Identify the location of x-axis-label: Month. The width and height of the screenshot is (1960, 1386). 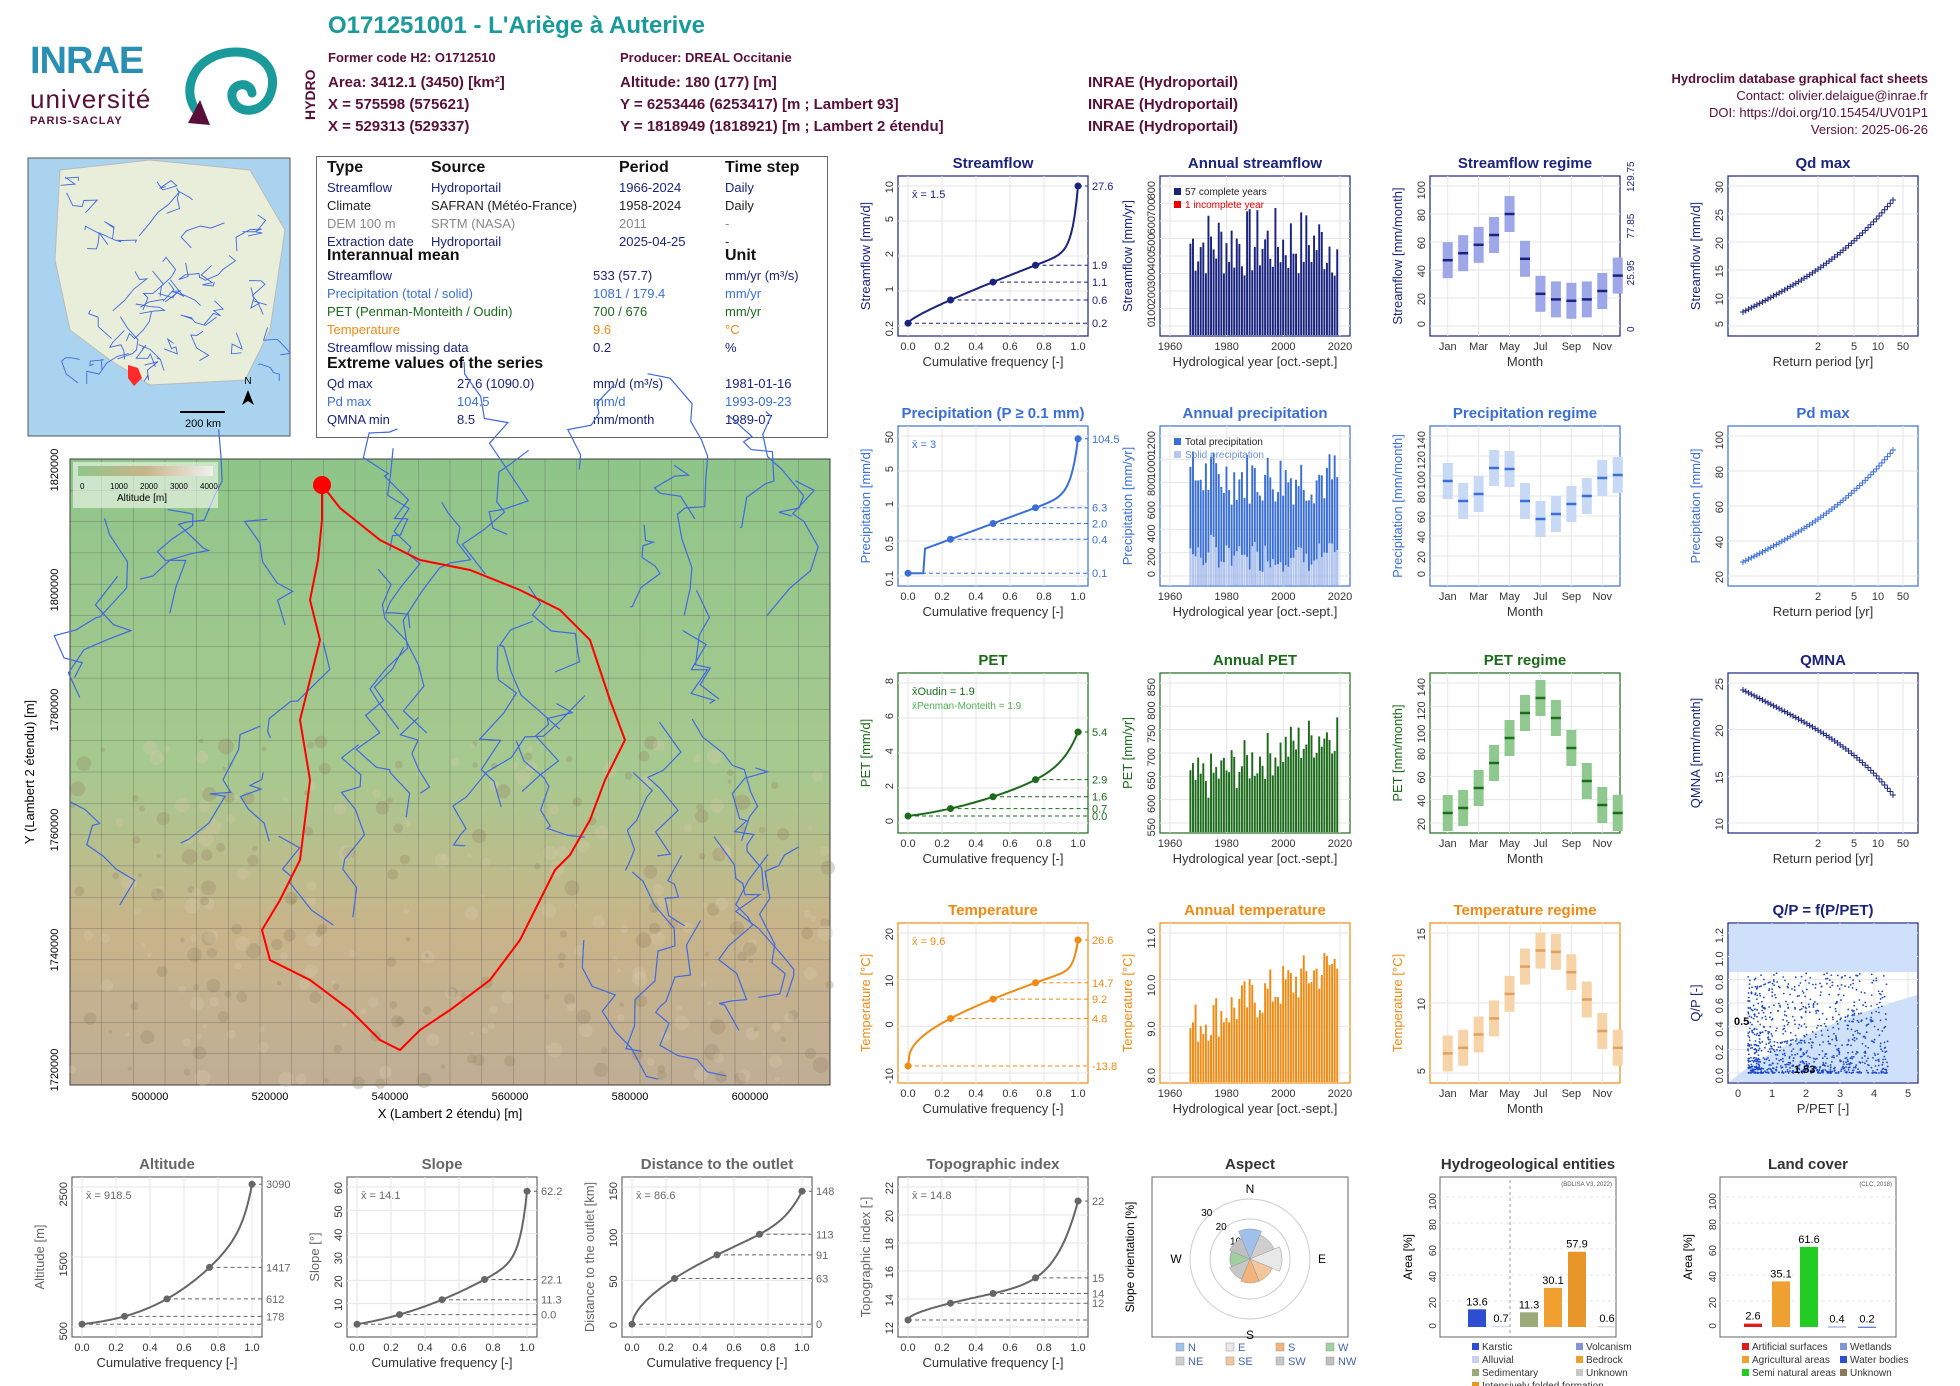
(1525, 858).